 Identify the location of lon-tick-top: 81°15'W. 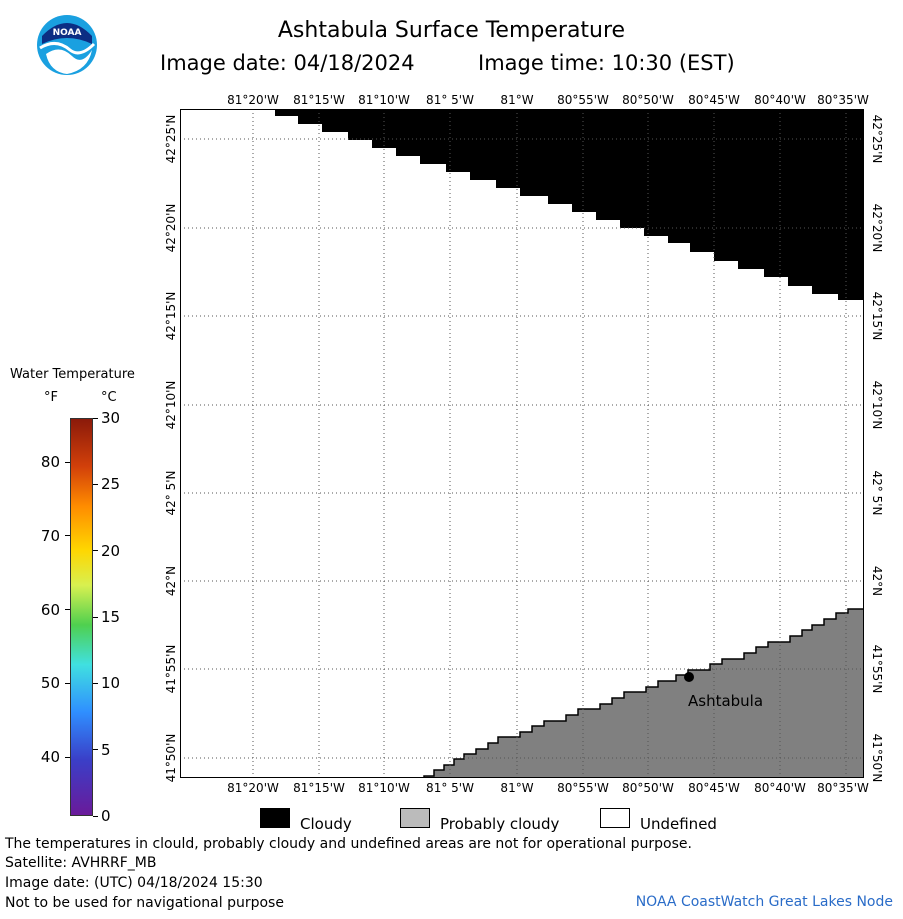
(319, 100).